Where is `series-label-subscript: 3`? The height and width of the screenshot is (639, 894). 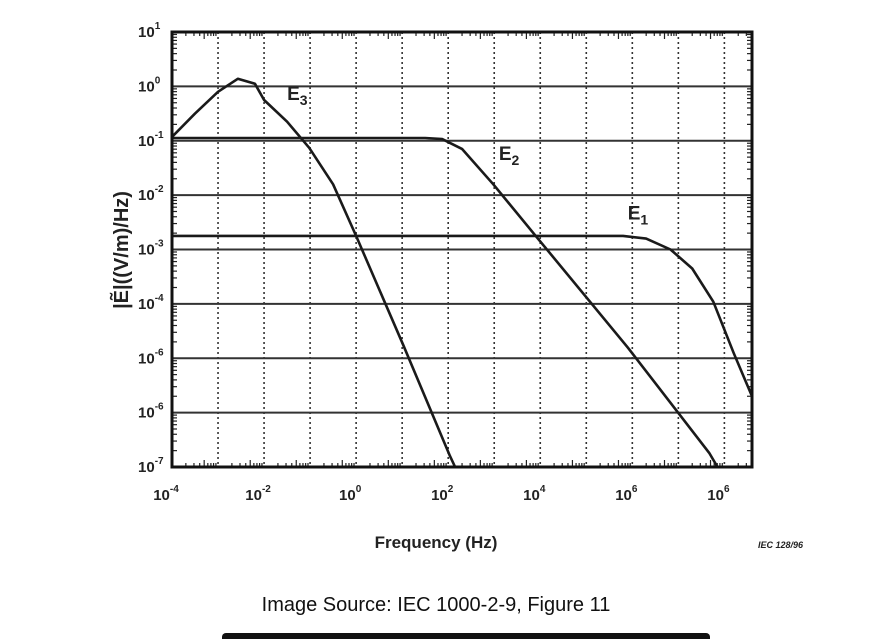 series-label-subscript: 3 is located at coordinates (304, 100).